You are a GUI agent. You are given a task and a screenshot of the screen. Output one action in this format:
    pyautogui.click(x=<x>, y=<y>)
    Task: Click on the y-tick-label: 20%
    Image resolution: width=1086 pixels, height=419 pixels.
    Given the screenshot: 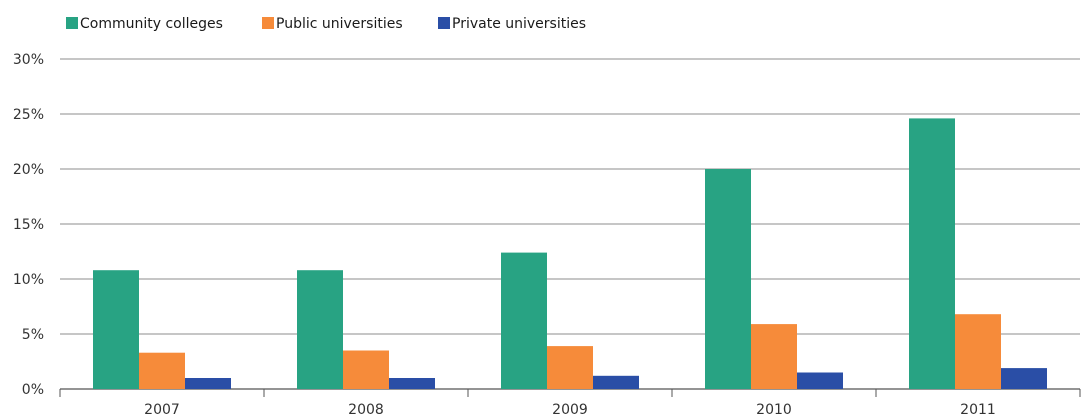 What is the action you would take?
    pyautogui.click(x=28, y=170)
    